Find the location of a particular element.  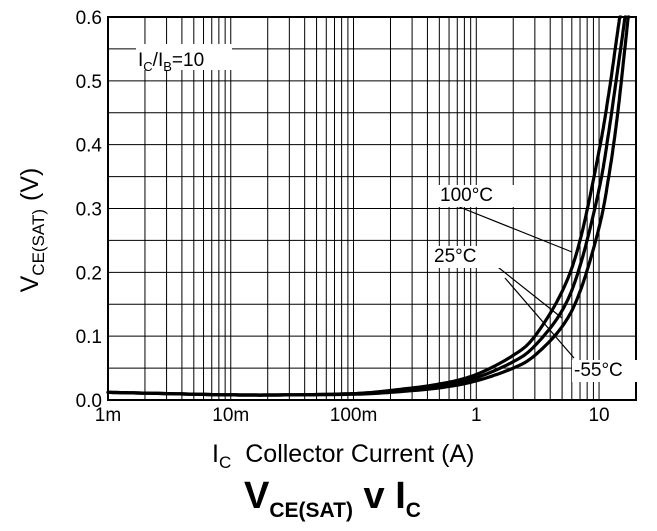

series-label: 100°C is located at coordinates (466, 195).